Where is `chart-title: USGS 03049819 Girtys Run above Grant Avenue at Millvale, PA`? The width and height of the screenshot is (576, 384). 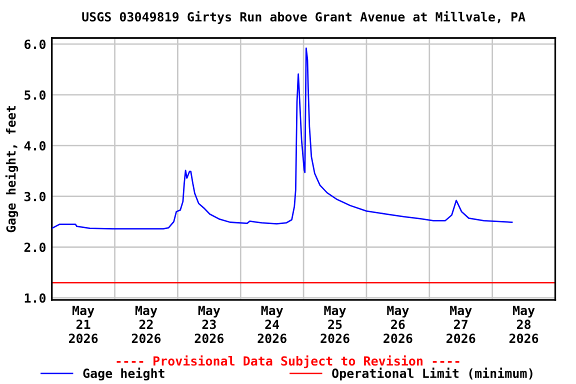
chart-title: USGS 03049819 Girtys Run above Grant Avenue at Millvale, PA is located at coordinates (304, 17).